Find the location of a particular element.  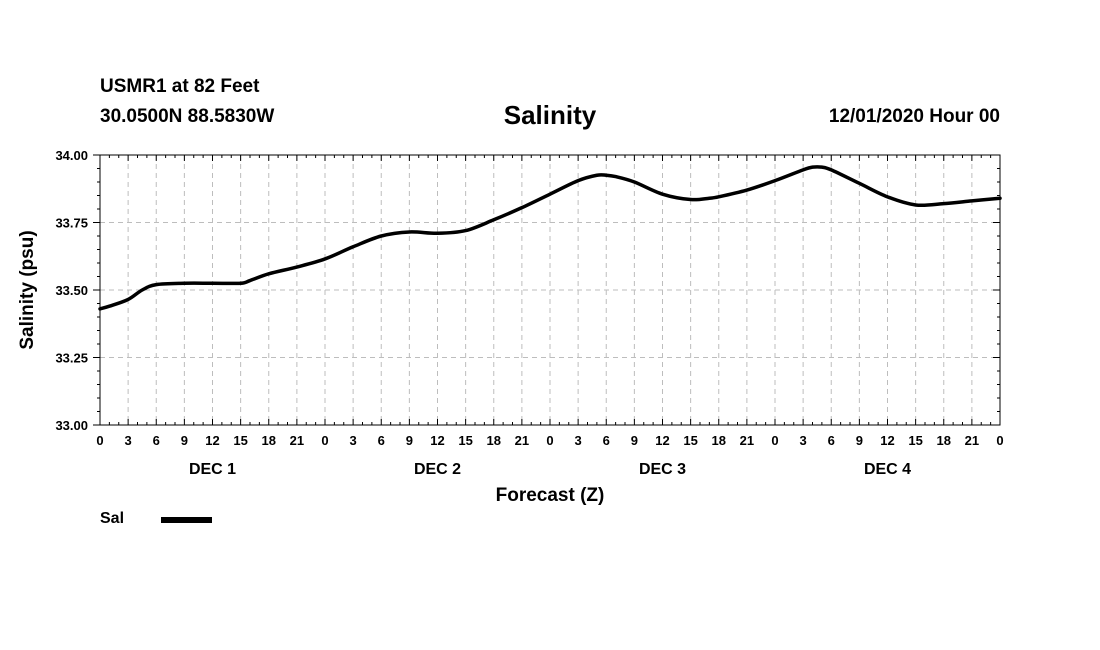

coordinates-label: 30.0500N 88.5830W is located at coordinates (187, 116).